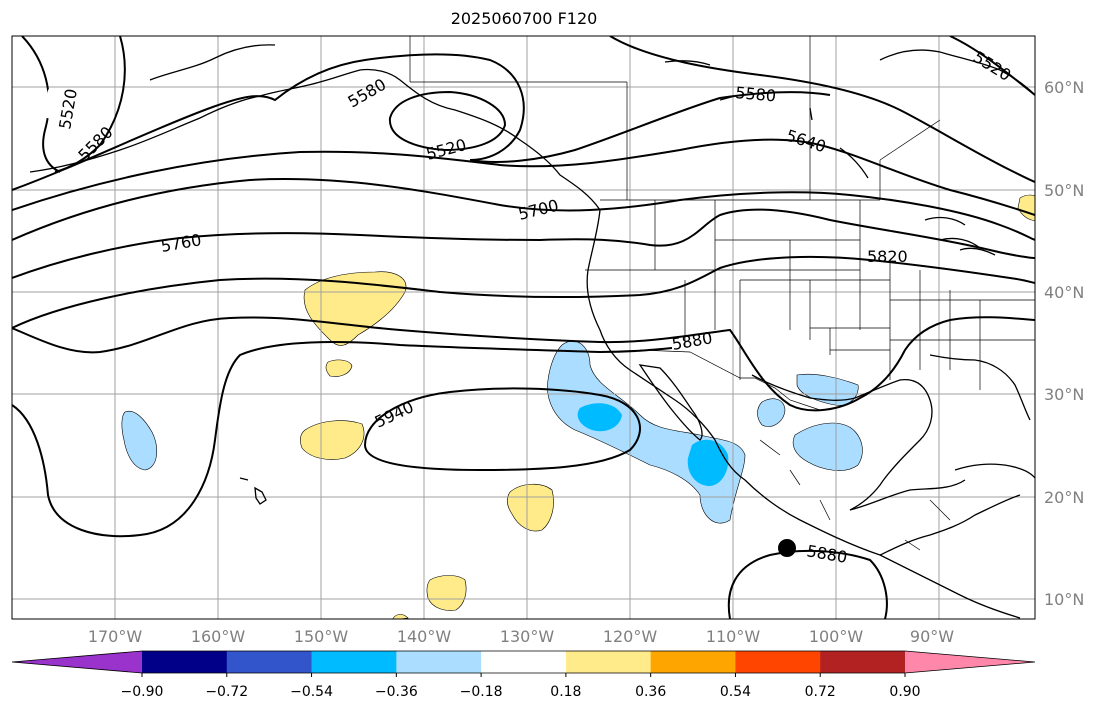 The width and height of the screenshot is (1105, 712). What do you see at coordinates (1064, 343) in the screenshot?
I see `latitude-labels: 60°N 50°N 40°N 30°N 20°N 10°N` at bounding box center [1064, 343].